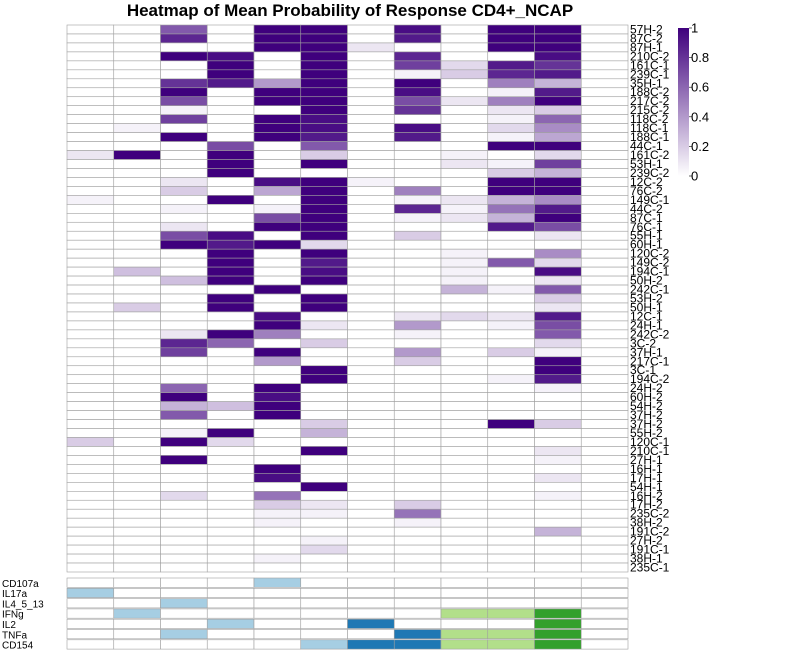 The width and height of the screenshot is (800, 650). Describe the element at coordinates (646, 487) in the screenshot. I see `row-label: 54H-1` at that location.